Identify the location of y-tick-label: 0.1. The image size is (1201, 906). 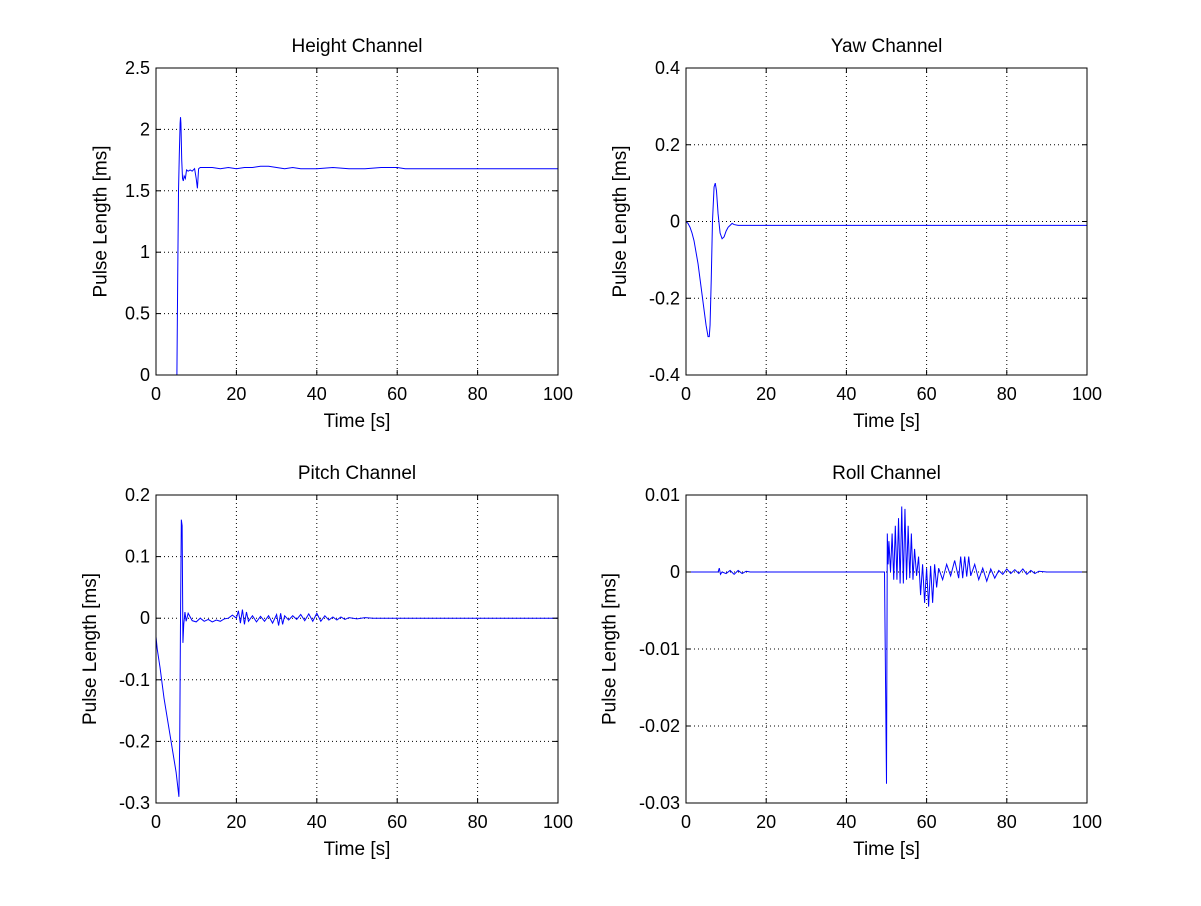
(137, 557).